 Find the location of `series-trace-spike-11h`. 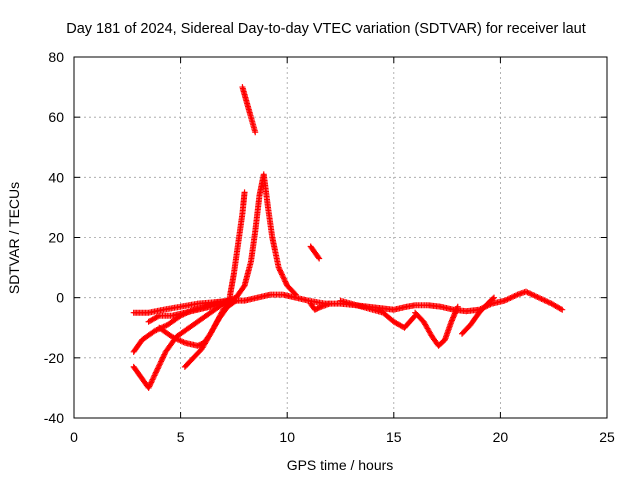

series-trace-spike-11h is located at coordinates (320, 306).